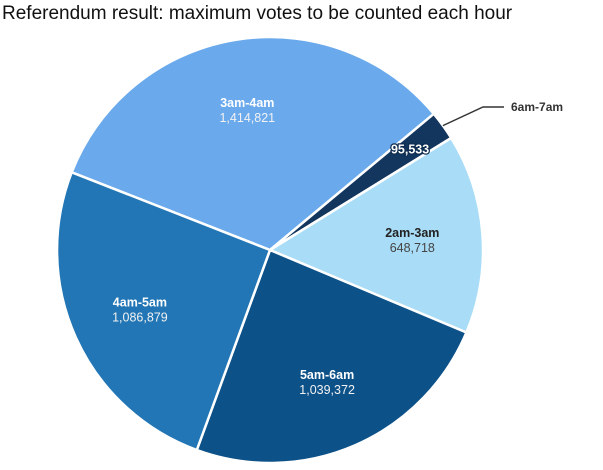  Describe the element at coordinates (537, 107) in the screenshot. I see `slice-label-6am-7am: 6am-7am` at that location.